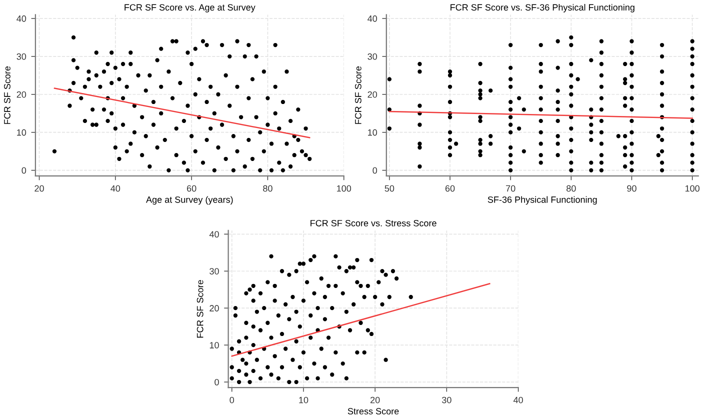 The image size is (709, 419). Describe the element at coordinates (542, 8) in the screenshot. I see `chart-title: FCR SF Score vs. SF-36 Physical Functioning` at that location.